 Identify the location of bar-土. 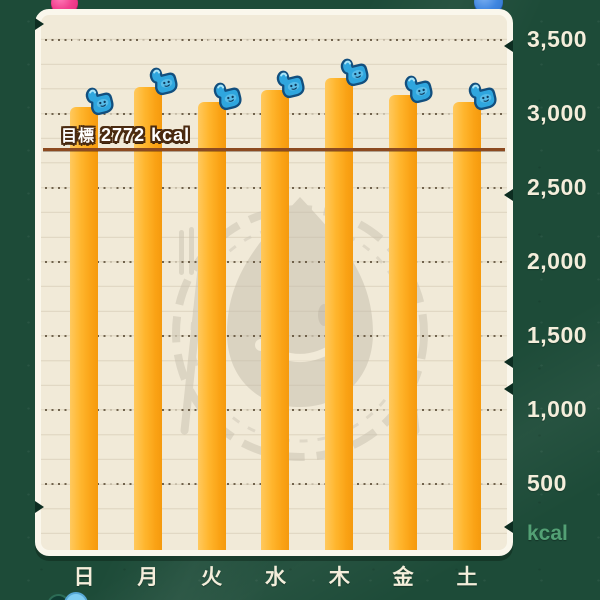
(466, 326).